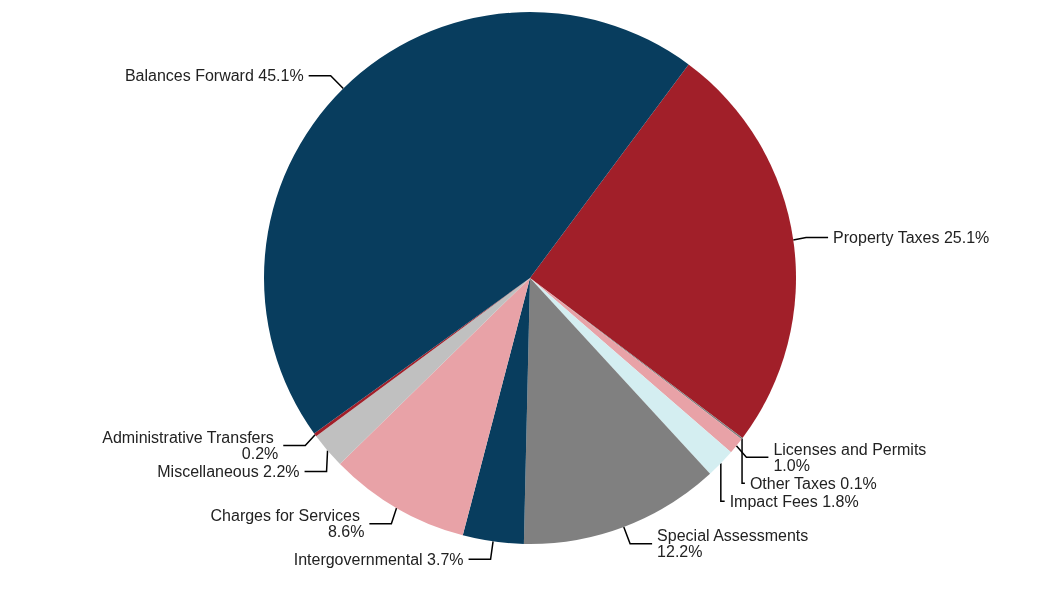 The height and width of the screenshot is (616, 1046). Describe the element at coordinates (378, 559) in the screenshot. I see `slice-label: Intergovernmental 3.7%` at that location.